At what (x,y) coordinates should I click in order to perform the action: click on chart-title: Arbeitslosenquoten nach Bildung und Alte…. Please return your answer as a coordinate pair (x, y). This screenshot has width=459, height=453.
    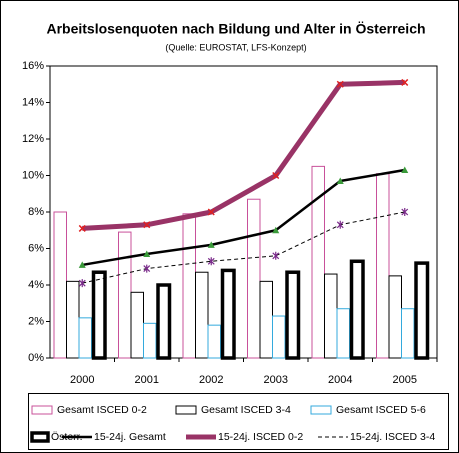
    Looking at the image, I should click on (235, 29).